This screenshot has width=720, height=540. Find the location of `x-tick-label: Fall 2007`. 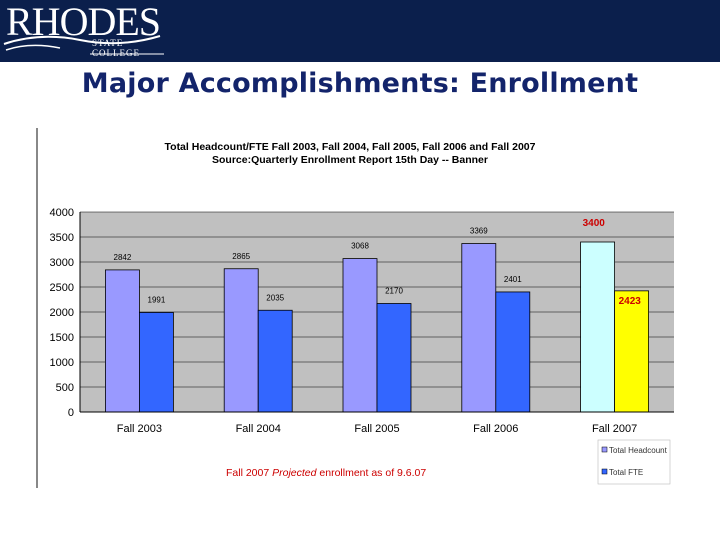

x-tick-label: Fall 2007 is located at coordinates (614, 429).